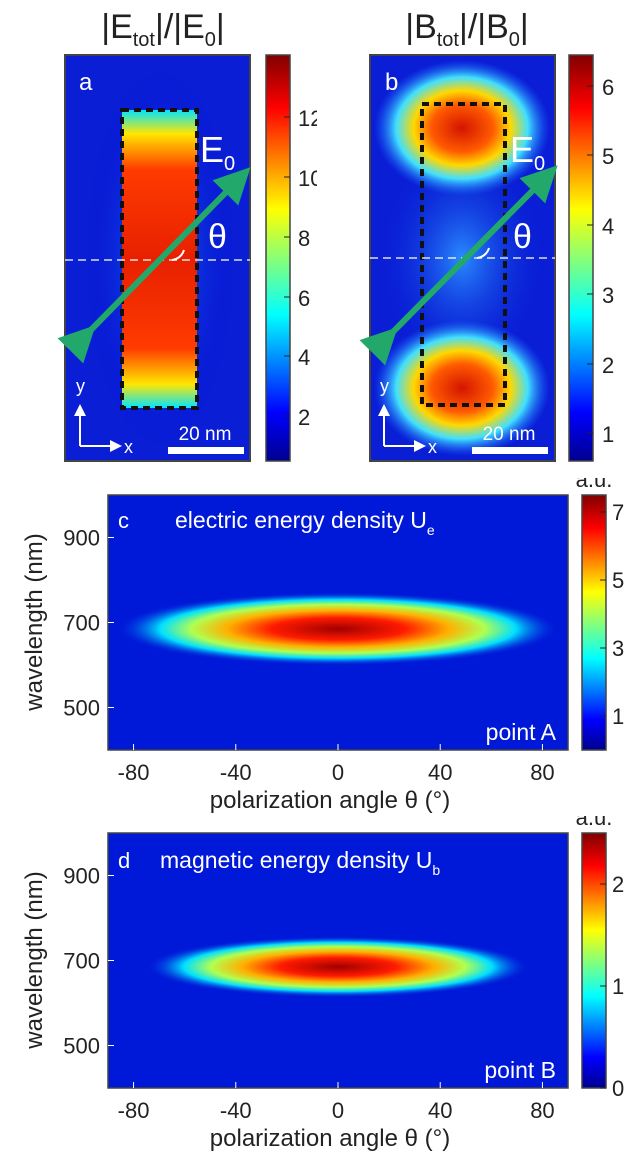 This screenshot has width=634, height=1158. I want to click on heatmap-c-xtick-label: -40, so click(236, 772).